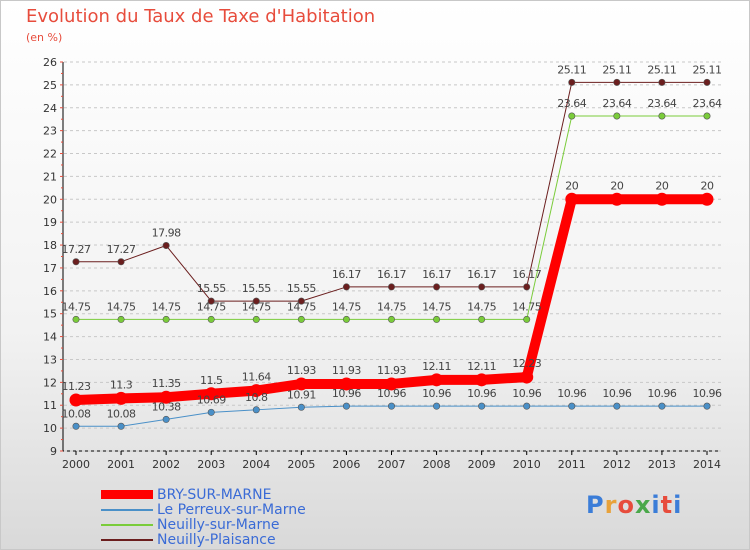 The width and height of the screenshot is (750, 550). I want to click on y-tick-label: 16, so click(50, 291).